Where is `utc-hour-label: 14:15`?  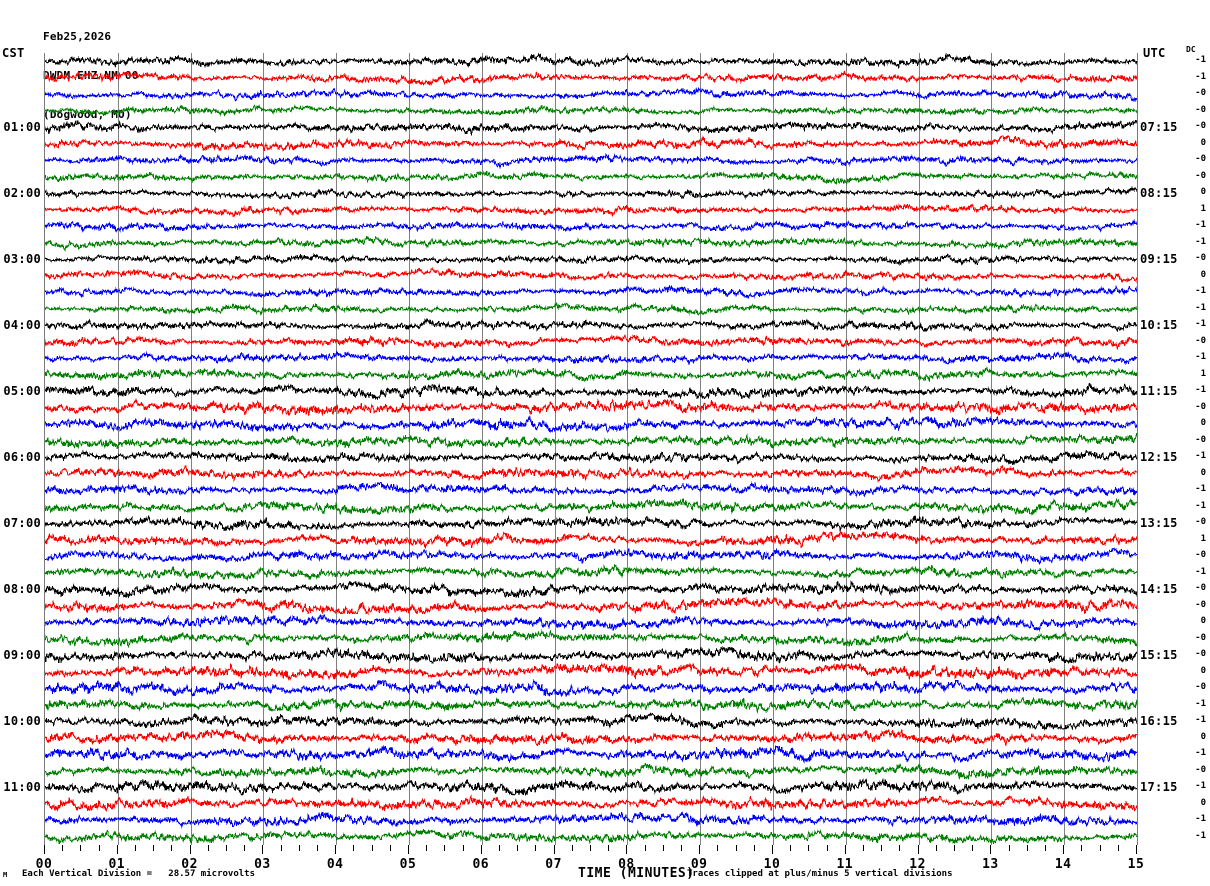 utc-hour-label: 14:15 is located at coordinates (1159, 589).